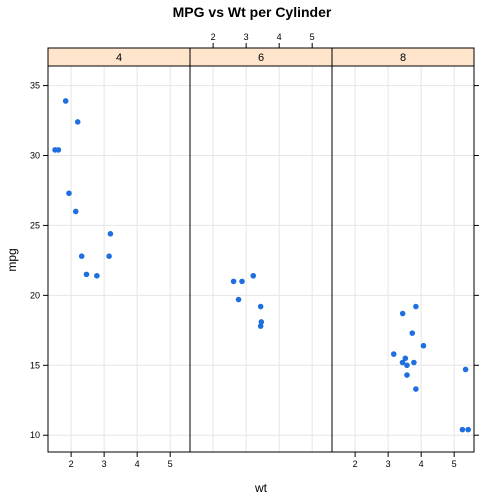 This screenshot has height=504, width=504. I want to click on y-tick-label: 35, so click(35, 86).